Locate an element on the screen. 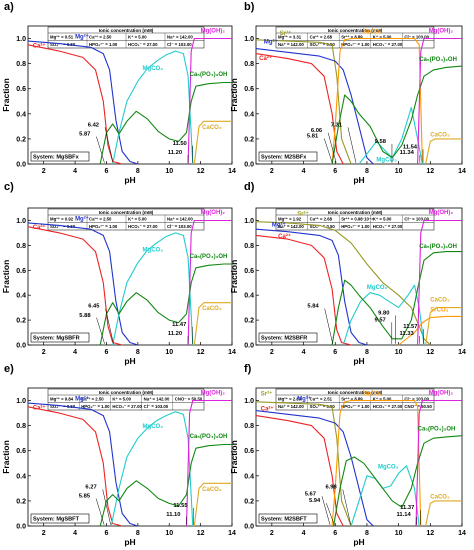 Image resolution: width=474 pixels, height=550 pixels. x-tick-label: 6 is located at coordinates (107, 171).